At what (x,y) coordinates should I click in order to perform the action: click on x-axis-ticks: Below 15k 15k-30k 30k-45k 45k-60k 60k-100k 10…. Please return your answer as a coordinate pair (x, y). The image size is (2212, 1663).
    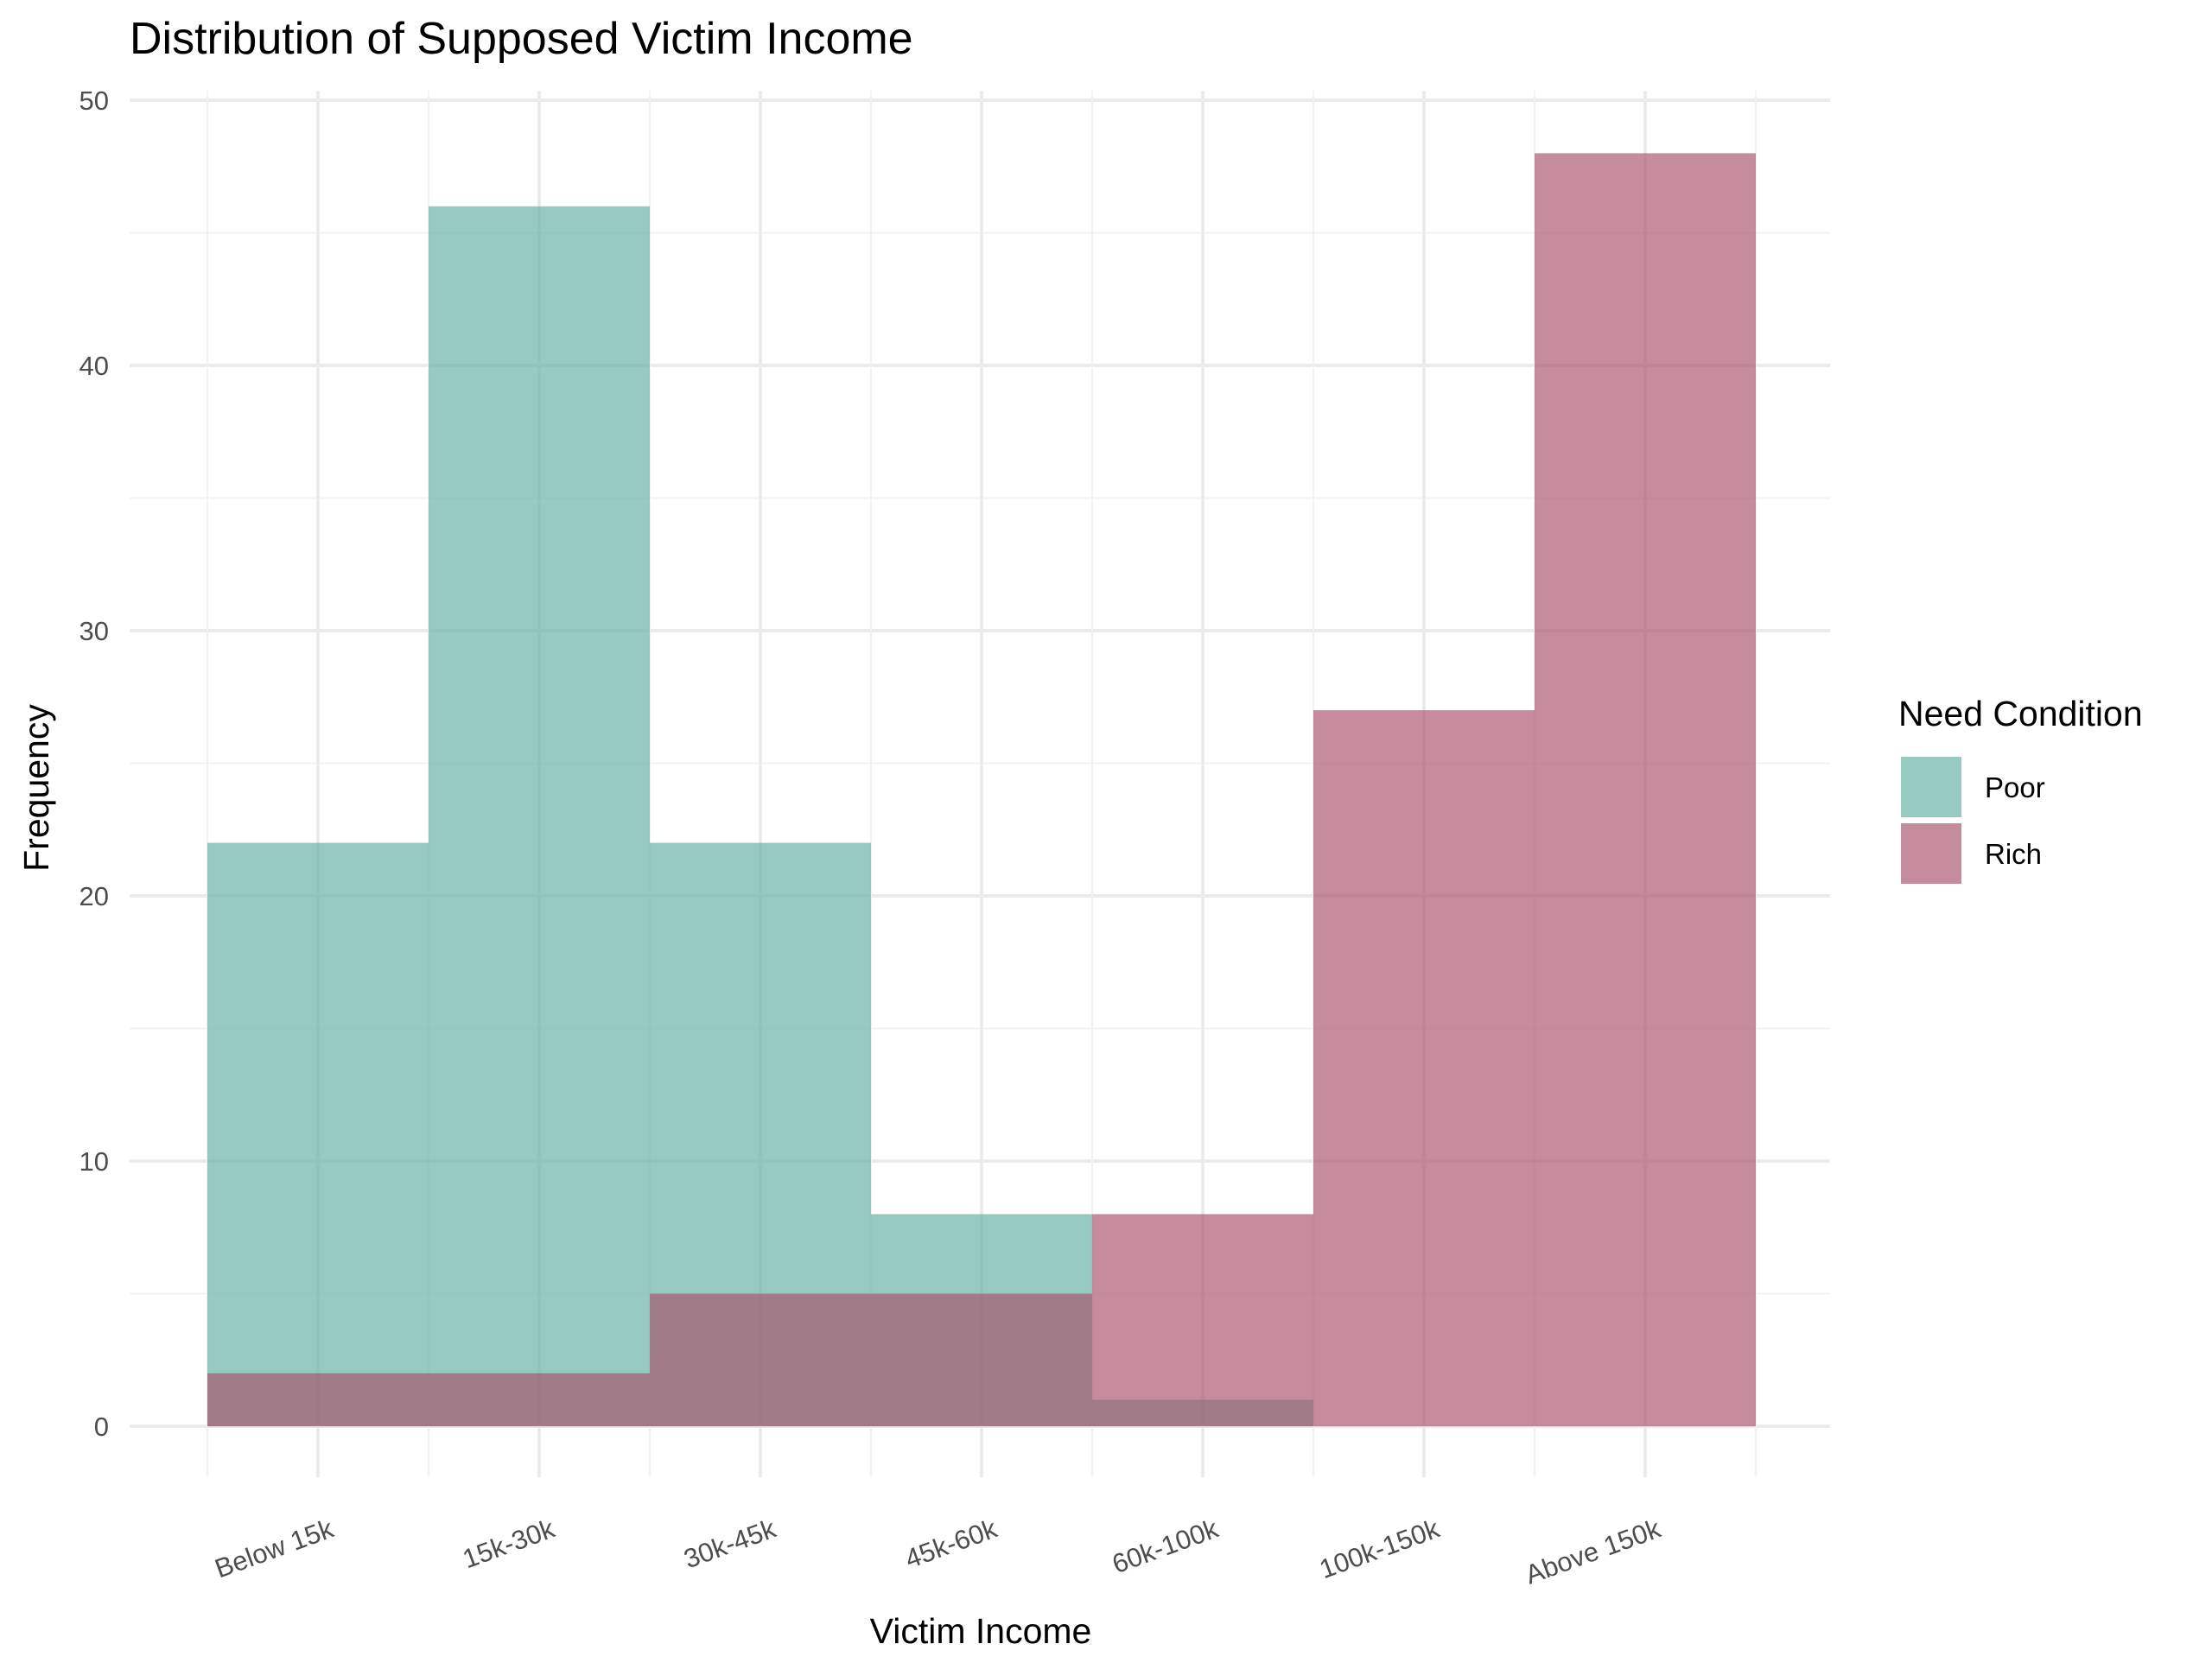
    Looking at the image, I should click on (938, 1552).